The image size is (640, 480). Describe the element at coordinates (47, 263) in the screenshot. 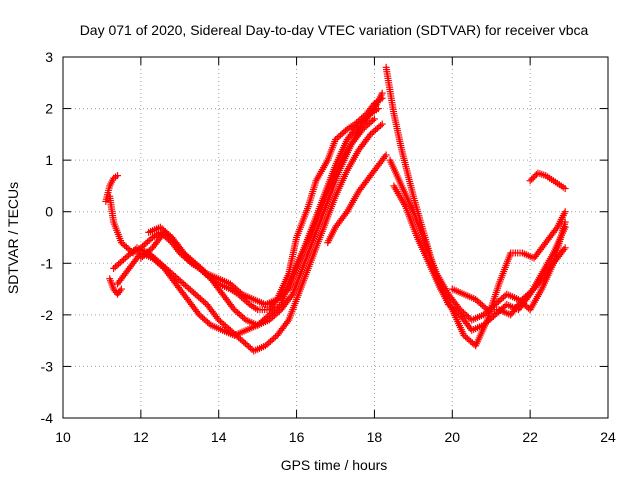

I see `y-tick-label: -1` at that location.